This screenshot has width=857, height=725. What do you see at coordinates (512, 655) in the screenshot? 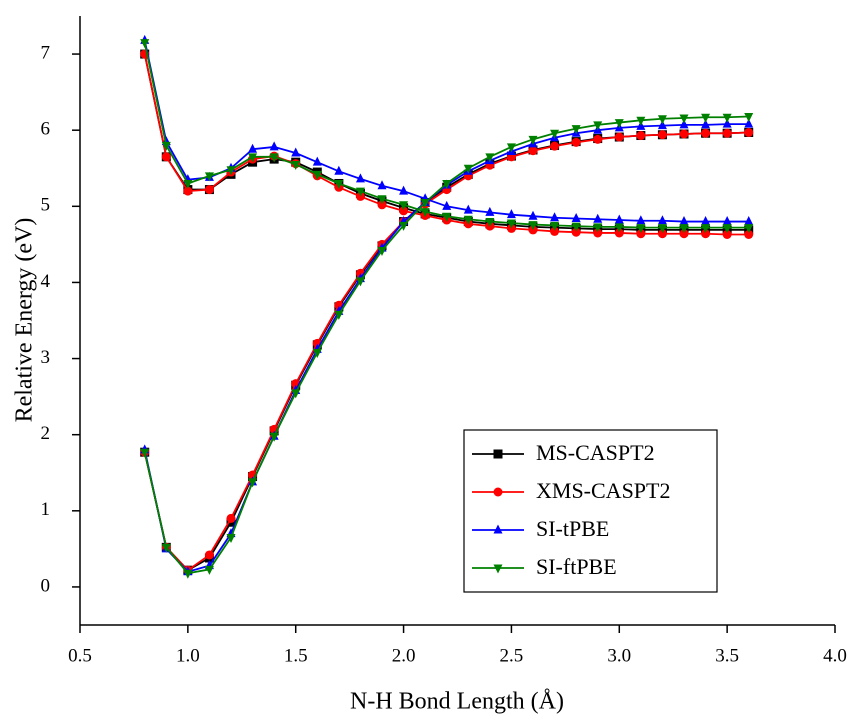
I see `x-tick-label: 2.5` at bounding box center [512, 655].